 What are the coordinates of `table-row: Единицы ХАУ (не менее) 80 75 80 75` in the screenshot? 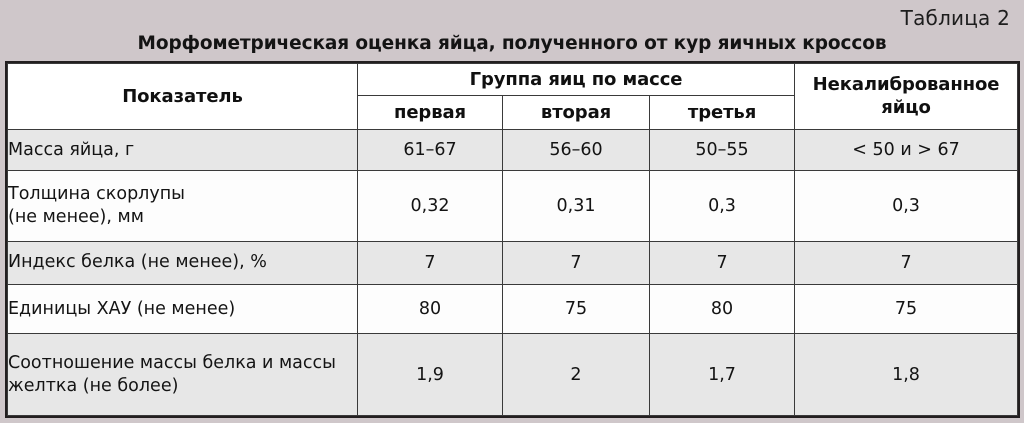 It's located at (513, 309).